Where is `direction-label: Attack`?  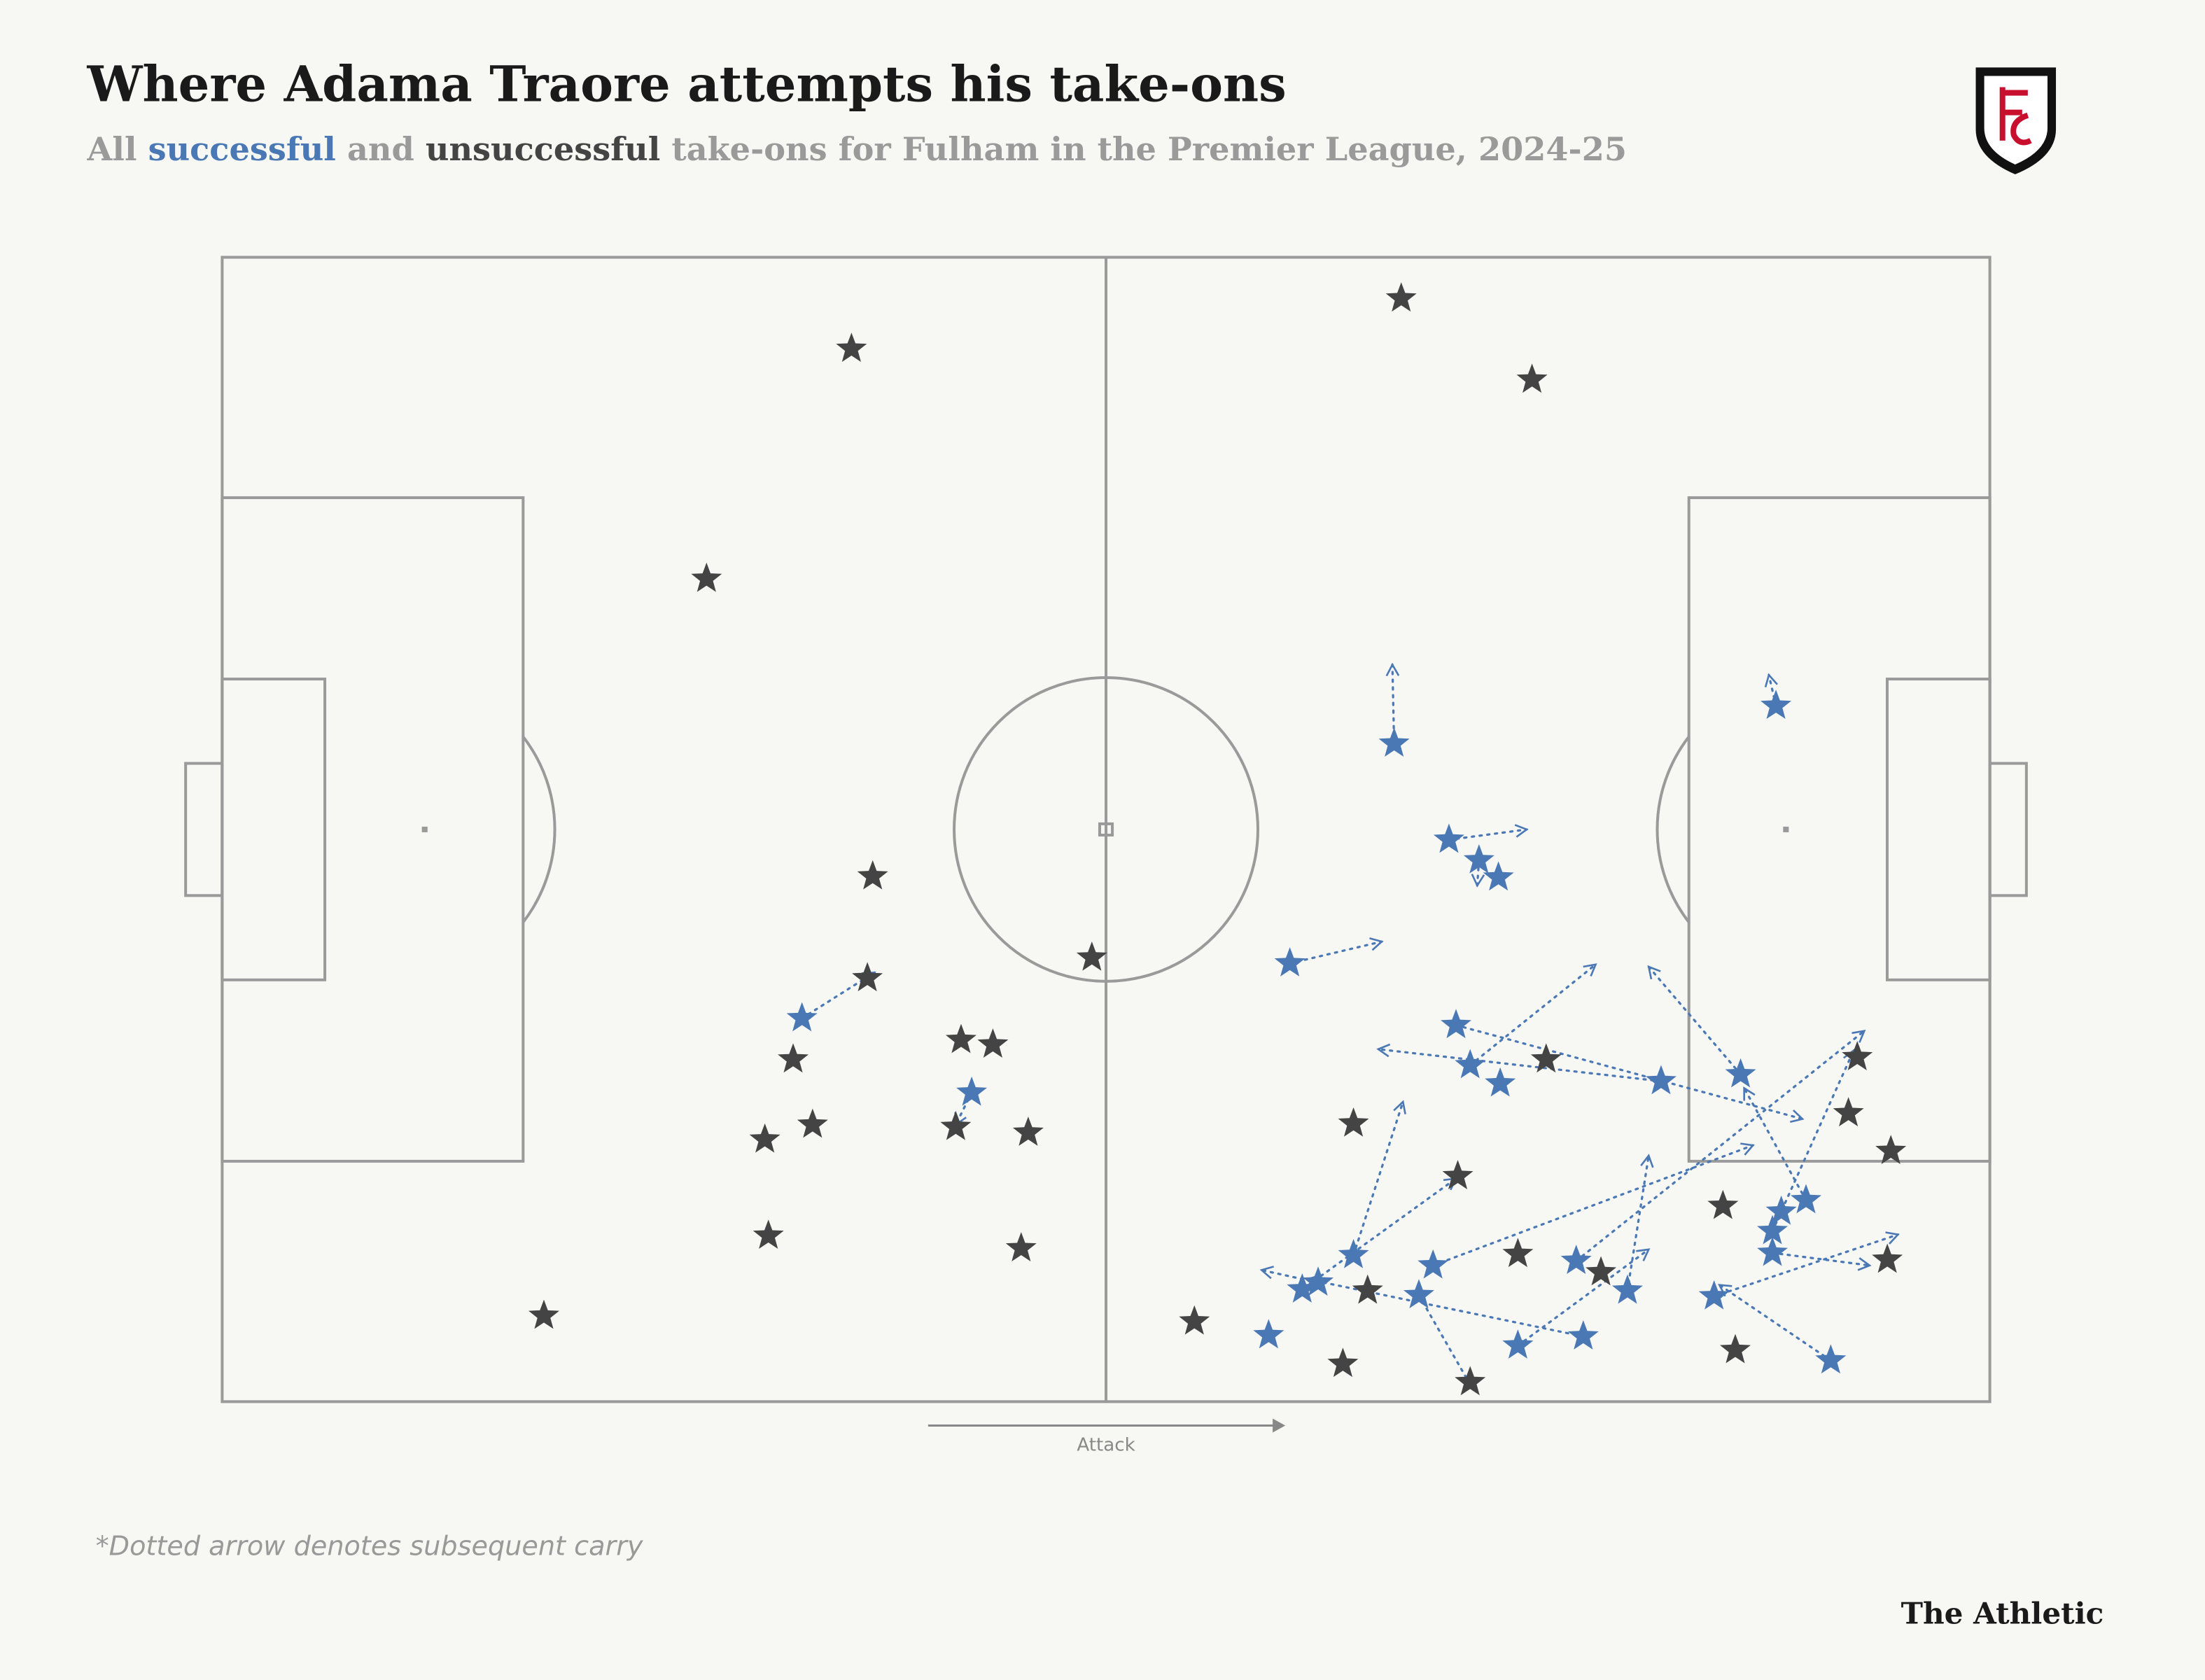
direction-label: Attack is located at coordinates (1106, 1445).